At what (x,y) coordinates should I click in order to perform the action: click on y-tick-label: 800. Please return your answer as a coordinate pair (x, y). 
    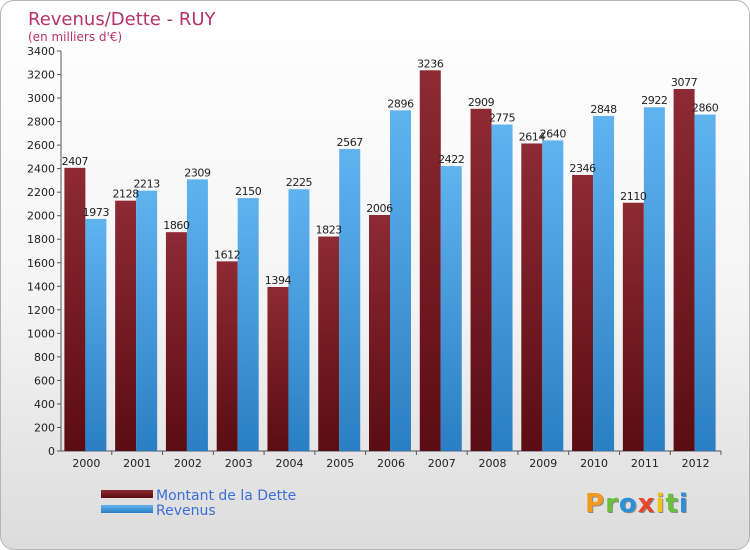
    Looking at the image, I should click on (44, 357).